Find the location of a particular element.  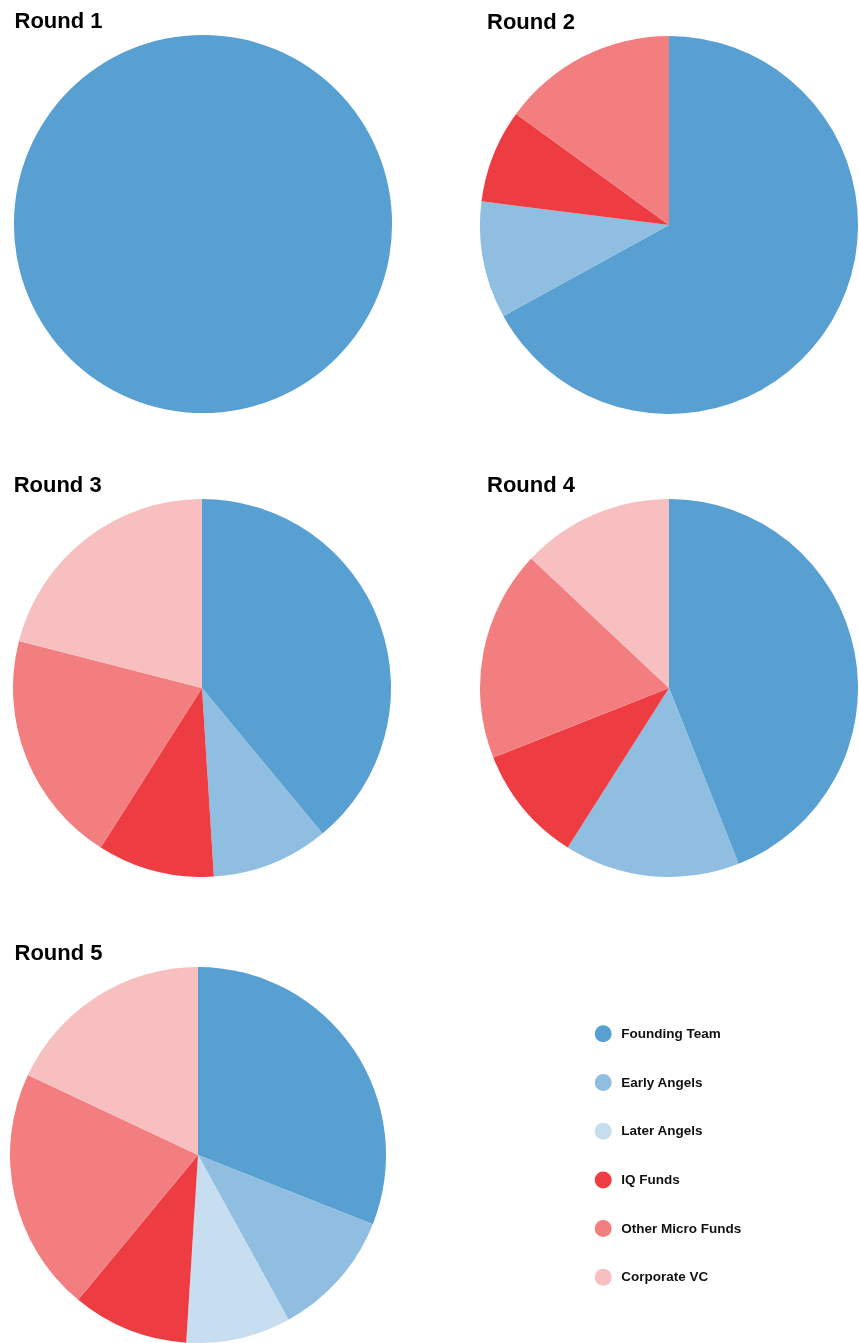

legend-label: IQ Funds is located at coordinates (650, 1179).